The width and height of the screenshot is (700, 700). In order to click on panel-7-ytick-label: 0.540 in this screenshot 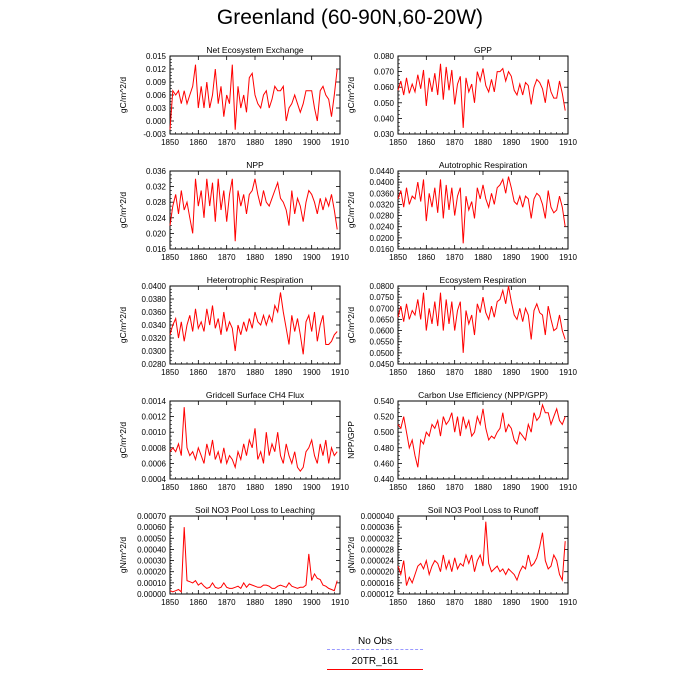, I will do `click(384, 401)`.